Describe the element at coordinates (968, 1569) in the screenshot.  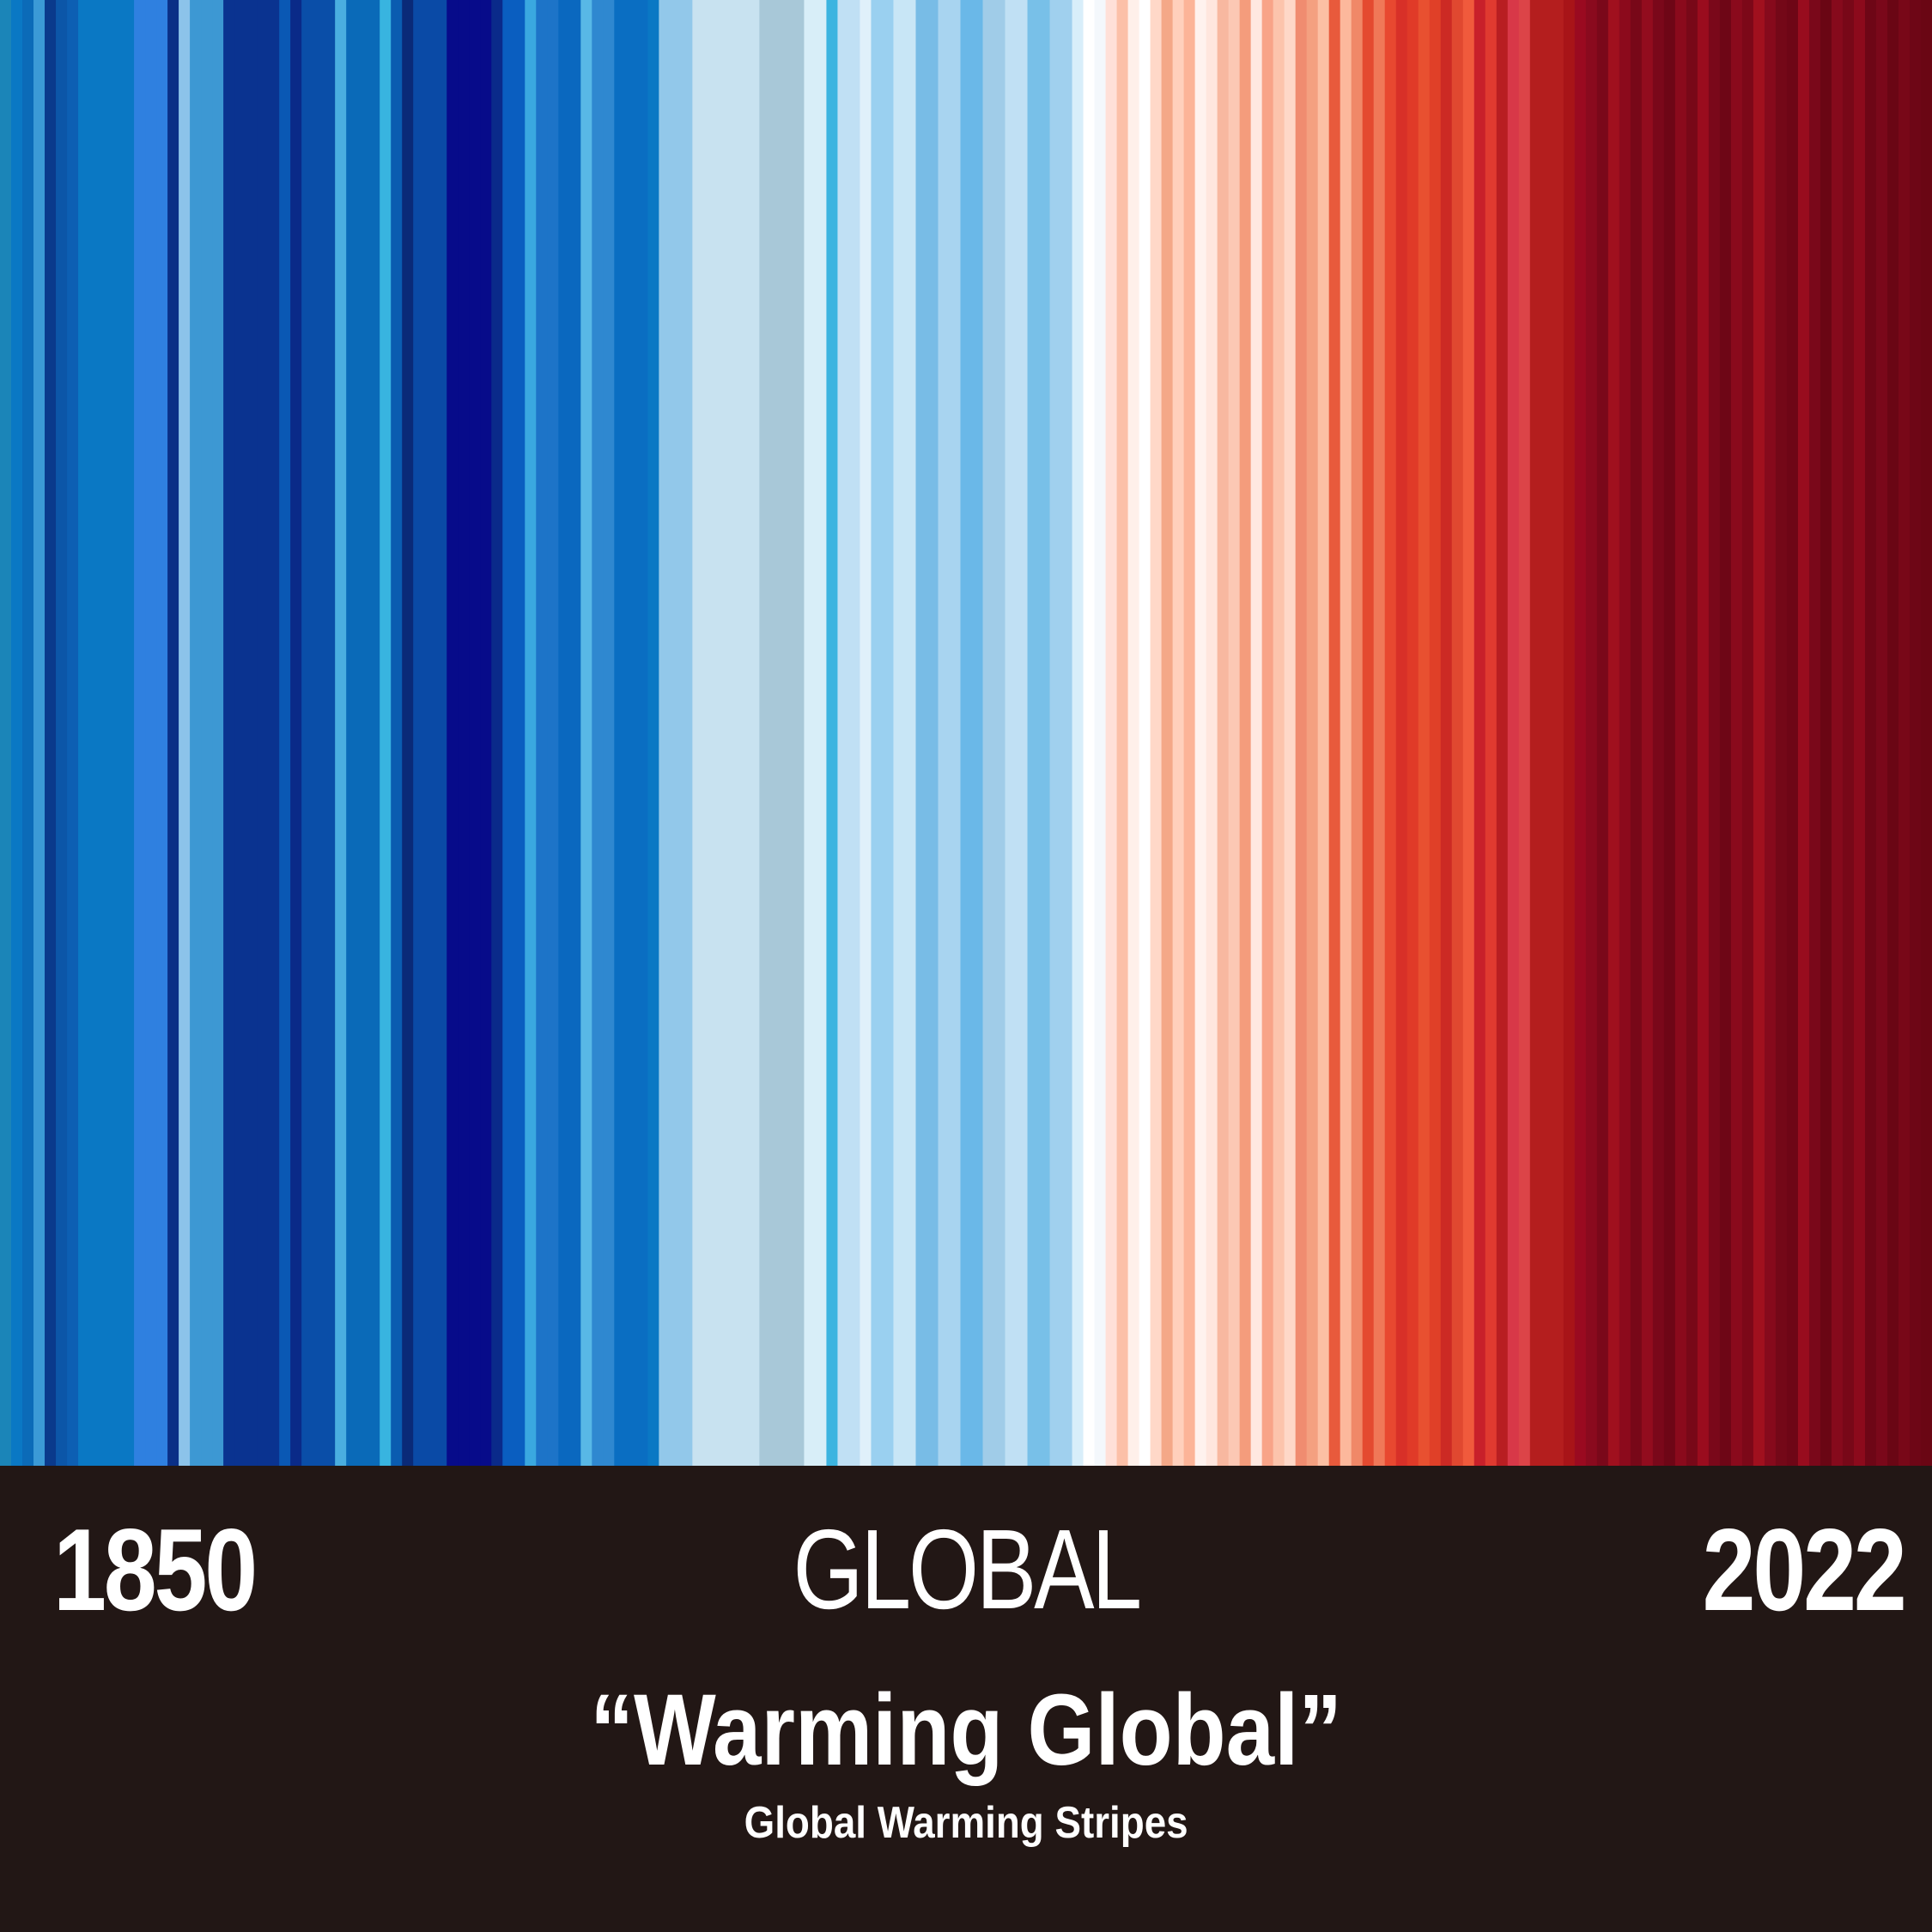
I see `region-label: GLOBAL` at that location.